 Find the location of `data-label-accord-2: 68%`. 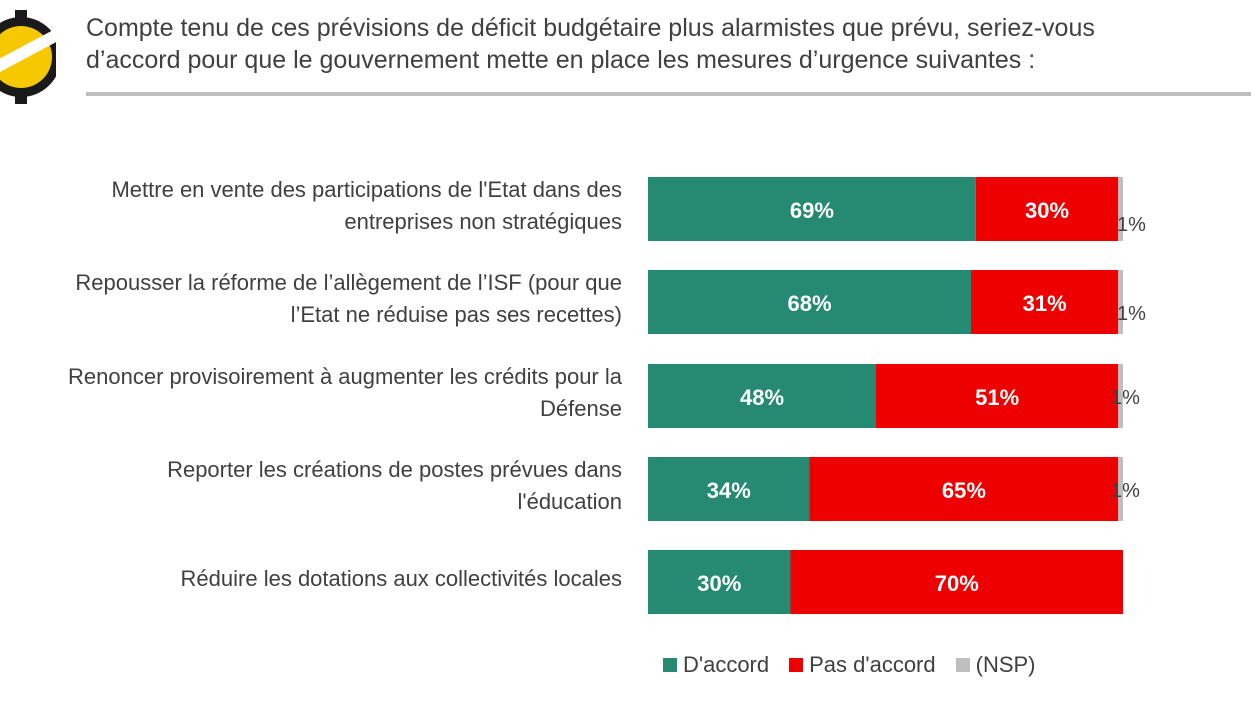

data-label-accord-2: 68% is located at coordinates (809, 303).